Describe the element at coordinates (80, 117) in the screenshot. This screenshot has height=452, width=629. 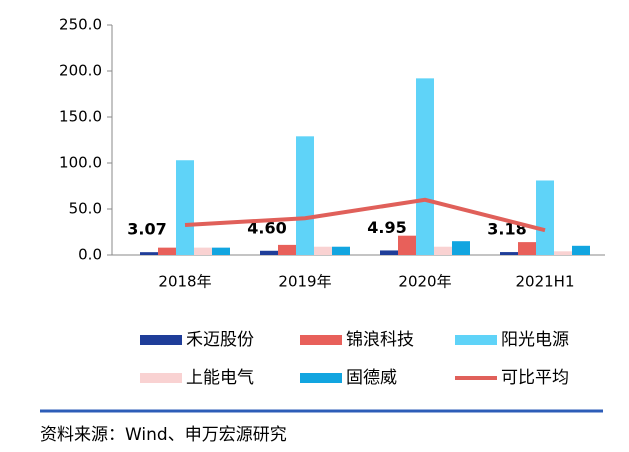
I see `y-tick-label: 150.0` at that location.